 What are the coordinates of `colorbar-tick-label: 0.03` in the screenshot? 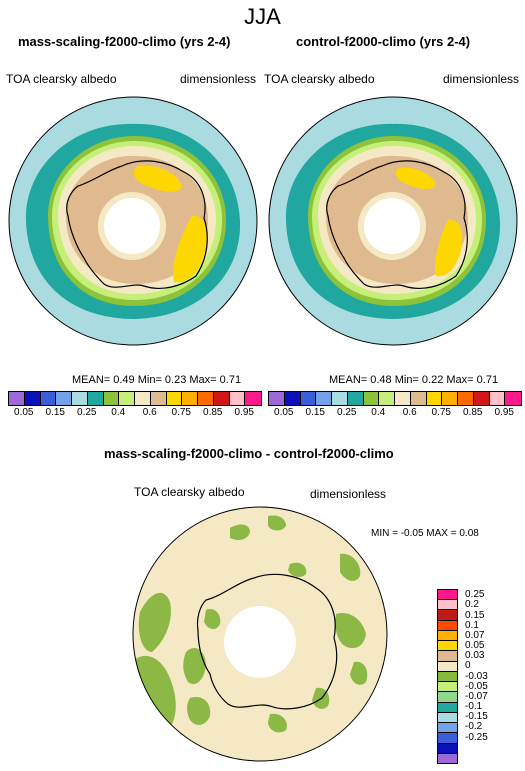 It's located at (475, 656).